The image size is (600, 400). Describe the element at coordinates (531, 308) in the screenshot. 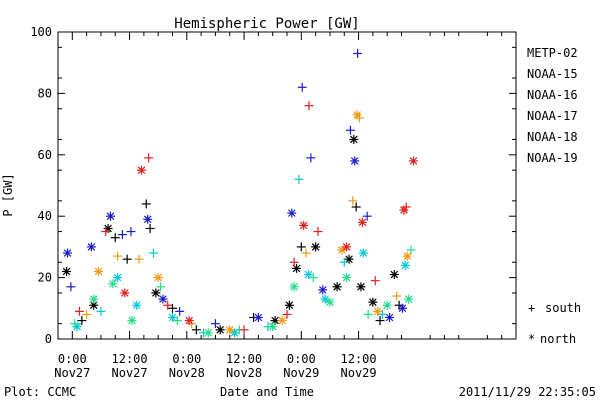

I see `south-marker-symbol: +` at that location.